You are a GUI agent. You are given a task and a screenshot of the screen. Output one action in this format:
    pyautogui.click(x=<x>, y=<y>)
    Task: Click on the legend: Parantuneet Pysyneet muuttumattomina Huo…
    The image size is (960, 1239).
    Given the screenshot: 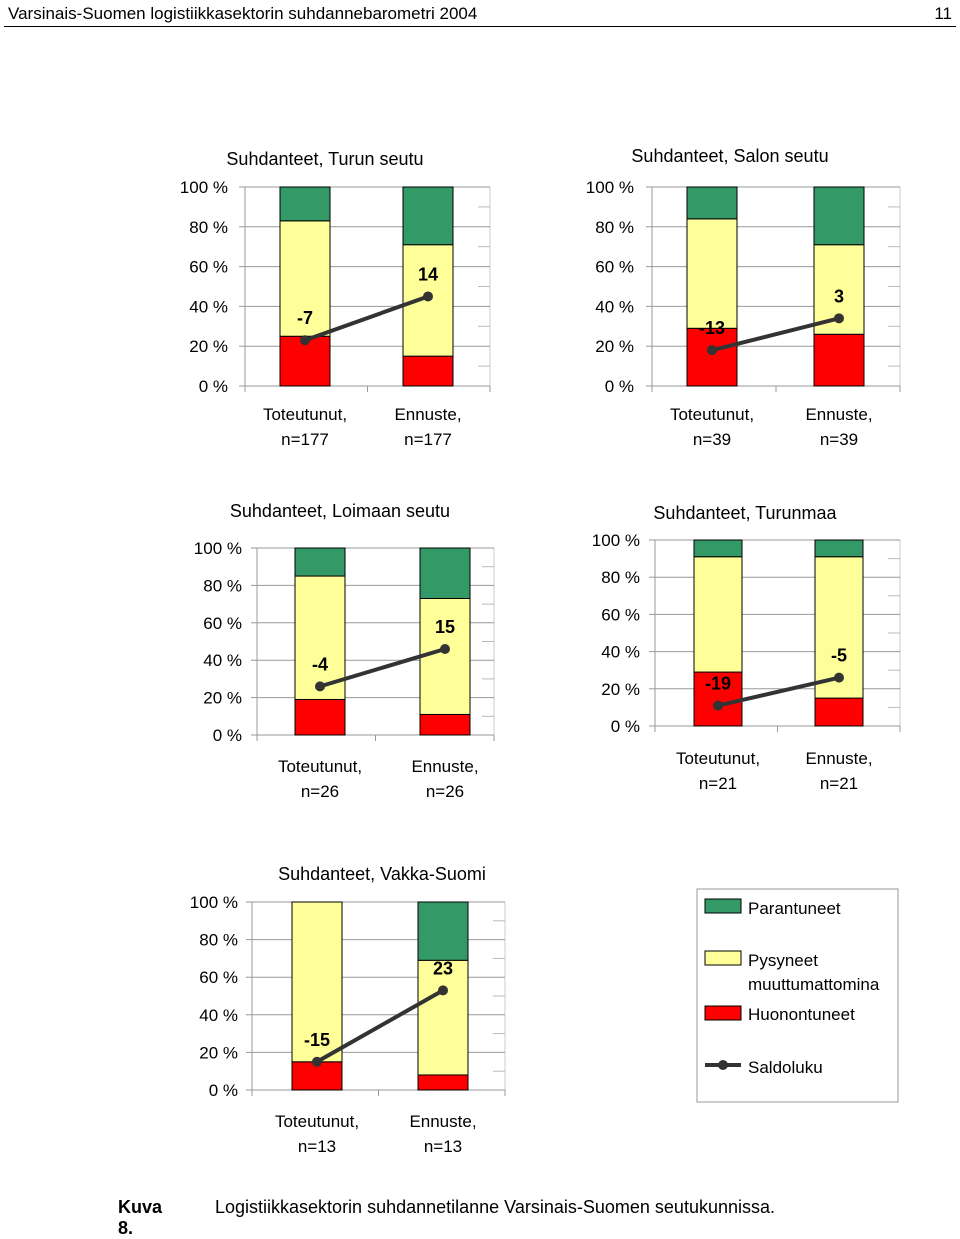 What is the action you would take?
    pyautogui.click(x=797, y=995)
    